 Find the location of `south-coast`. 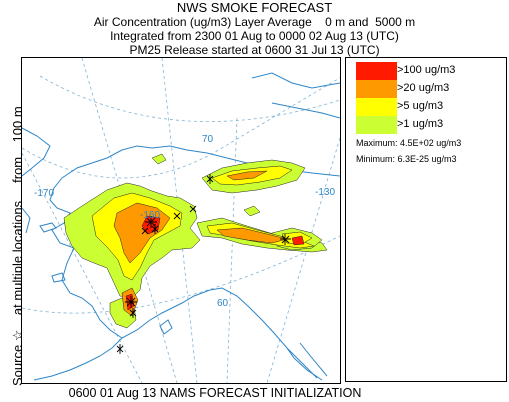

south-coast is located at coordinates (219, 333).